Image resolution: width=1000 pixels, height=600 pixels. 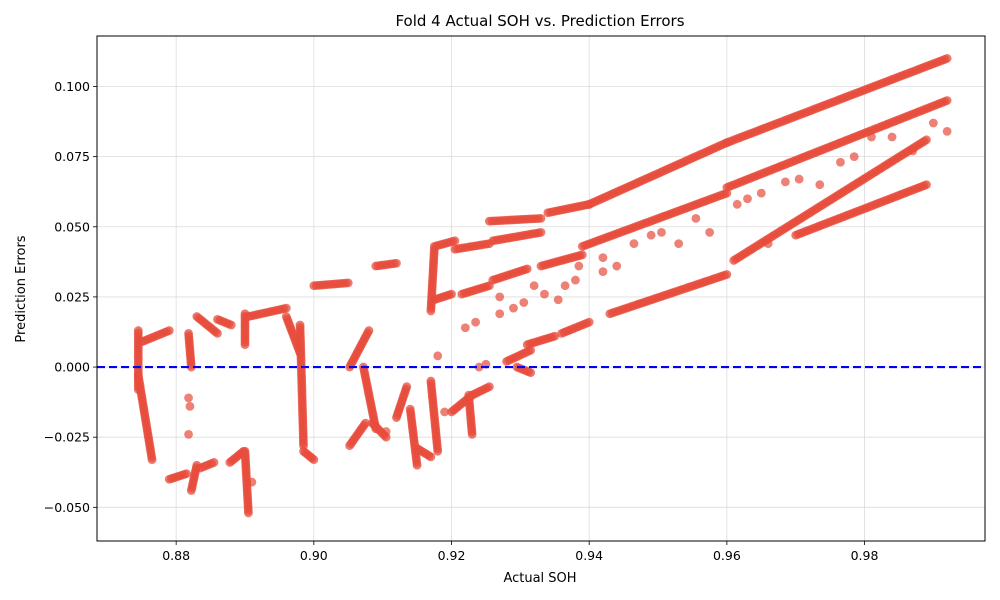 I want to click on y-tick-label: 0.025, so click(x=72, y=296).